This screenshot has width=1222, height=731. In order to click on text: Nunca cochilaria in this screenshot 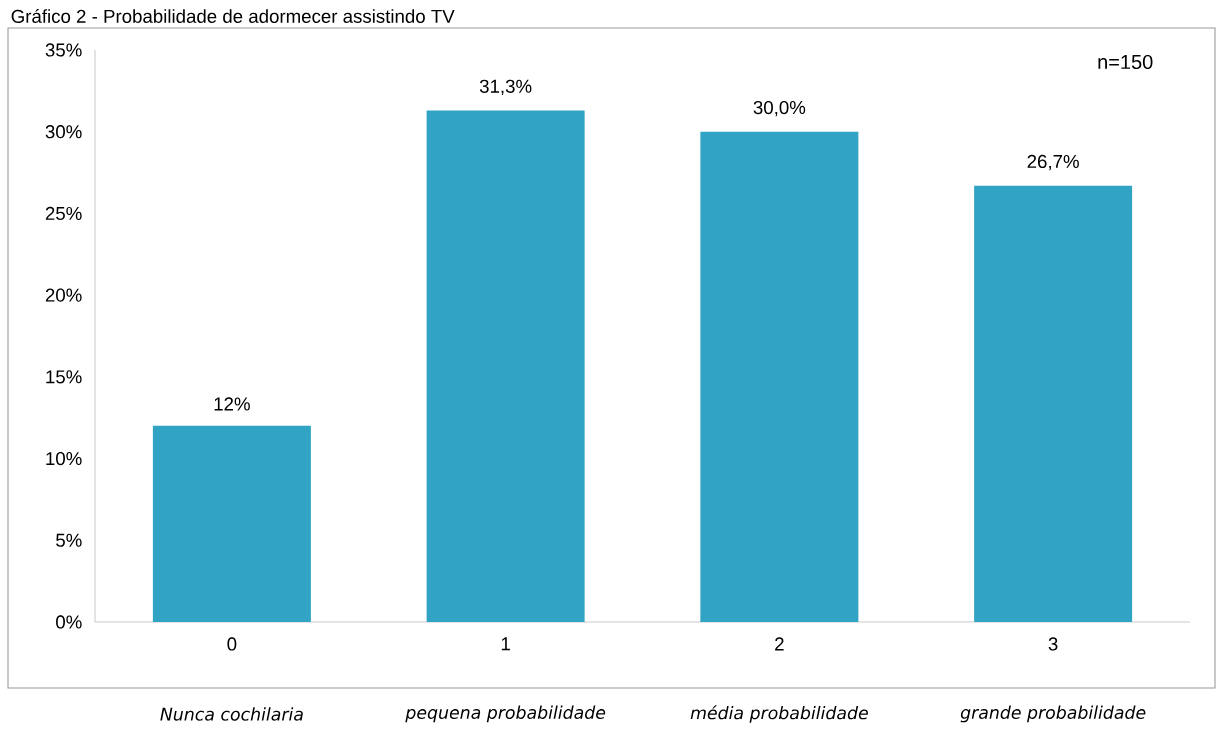, I will do `click(231, 714)`.